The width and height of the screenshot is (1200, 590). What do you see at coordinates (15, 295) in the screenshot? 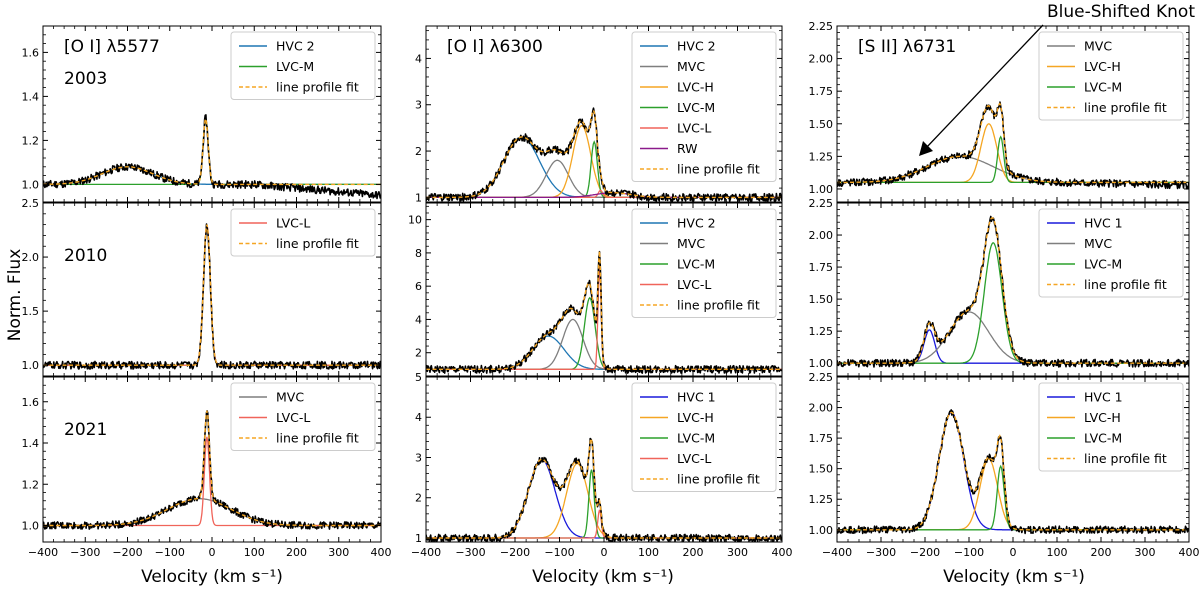
I see `y-axis-title: Norm. Flux` at bounding box center [15, 295].